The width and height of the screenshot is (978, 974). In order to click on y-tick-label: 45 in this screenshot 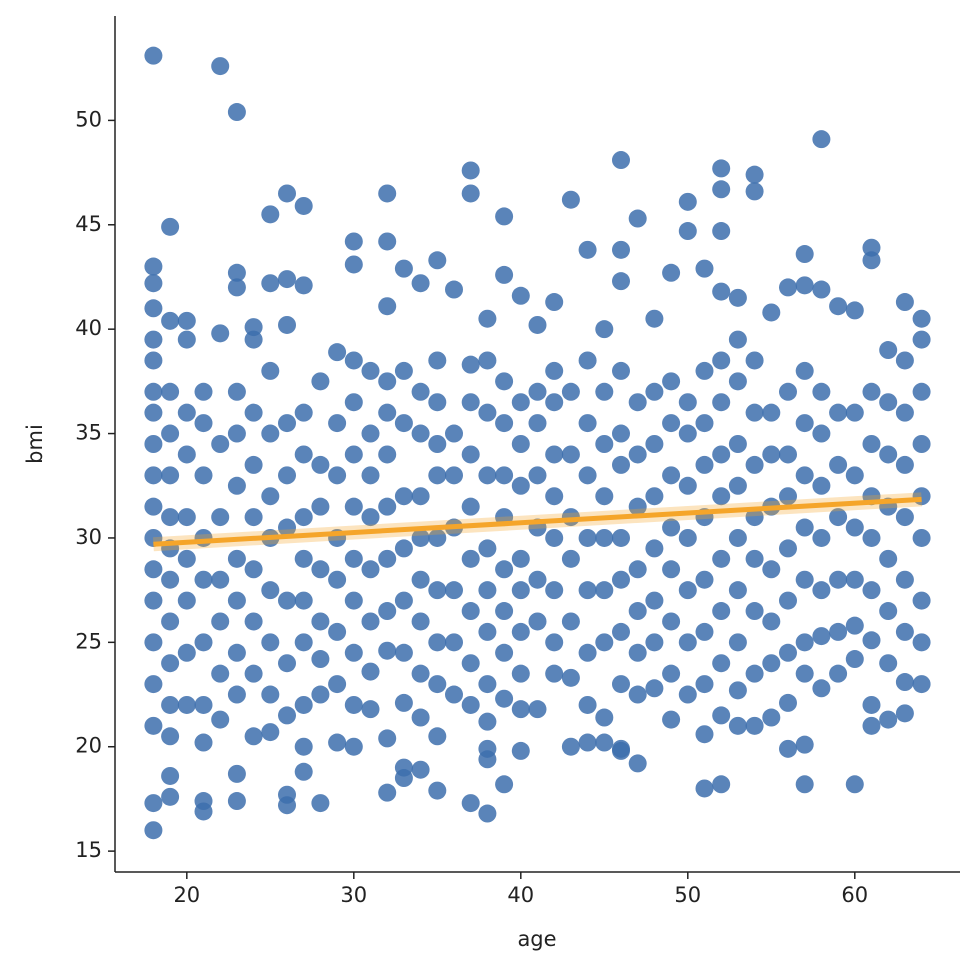, I will do `click(88, 224)`.